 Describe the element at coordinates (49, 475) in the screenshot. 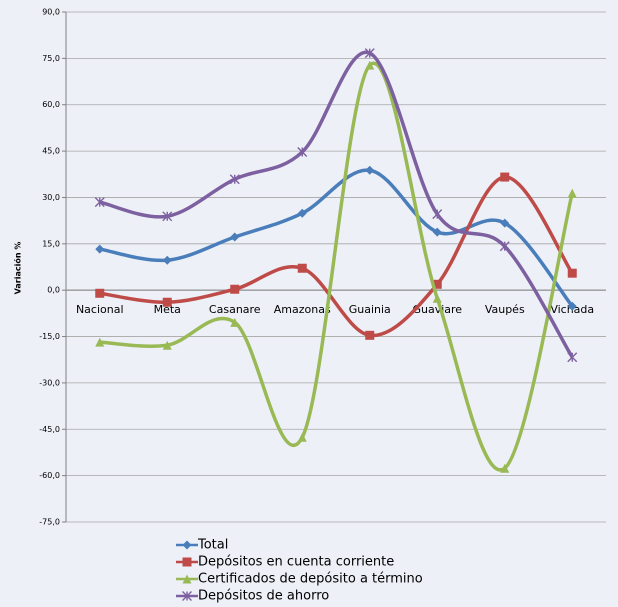

I see `y-tick-label: -60,0` at that location.